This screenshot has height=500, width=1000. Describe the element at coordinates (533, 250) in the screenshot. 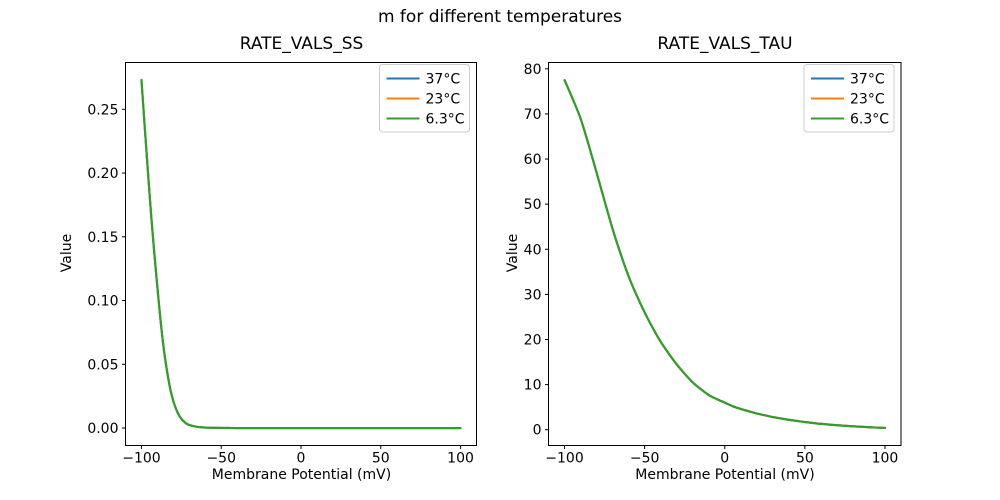

I see `y-tick-label: 40` at that location.